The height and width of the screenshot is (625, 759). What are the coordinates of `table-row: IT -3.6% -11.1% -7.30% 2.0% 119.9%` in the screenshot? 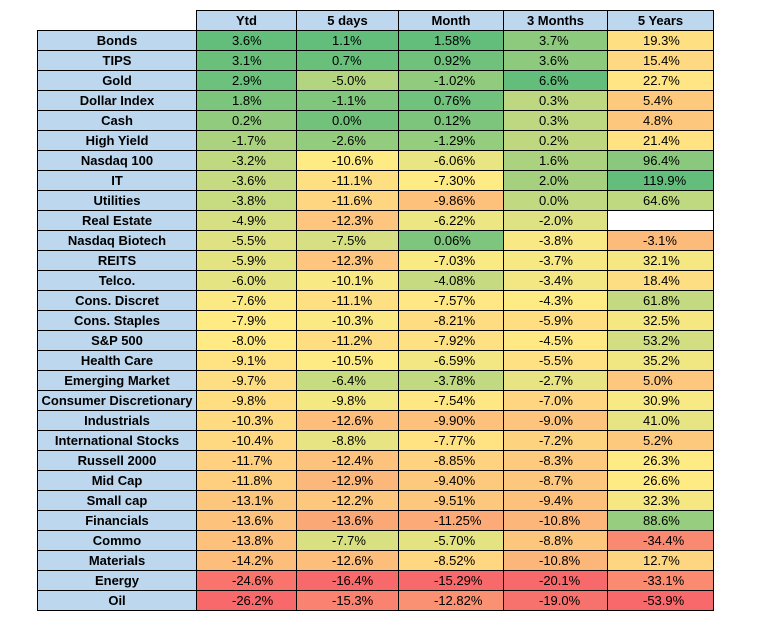 It's located at (375, 180).